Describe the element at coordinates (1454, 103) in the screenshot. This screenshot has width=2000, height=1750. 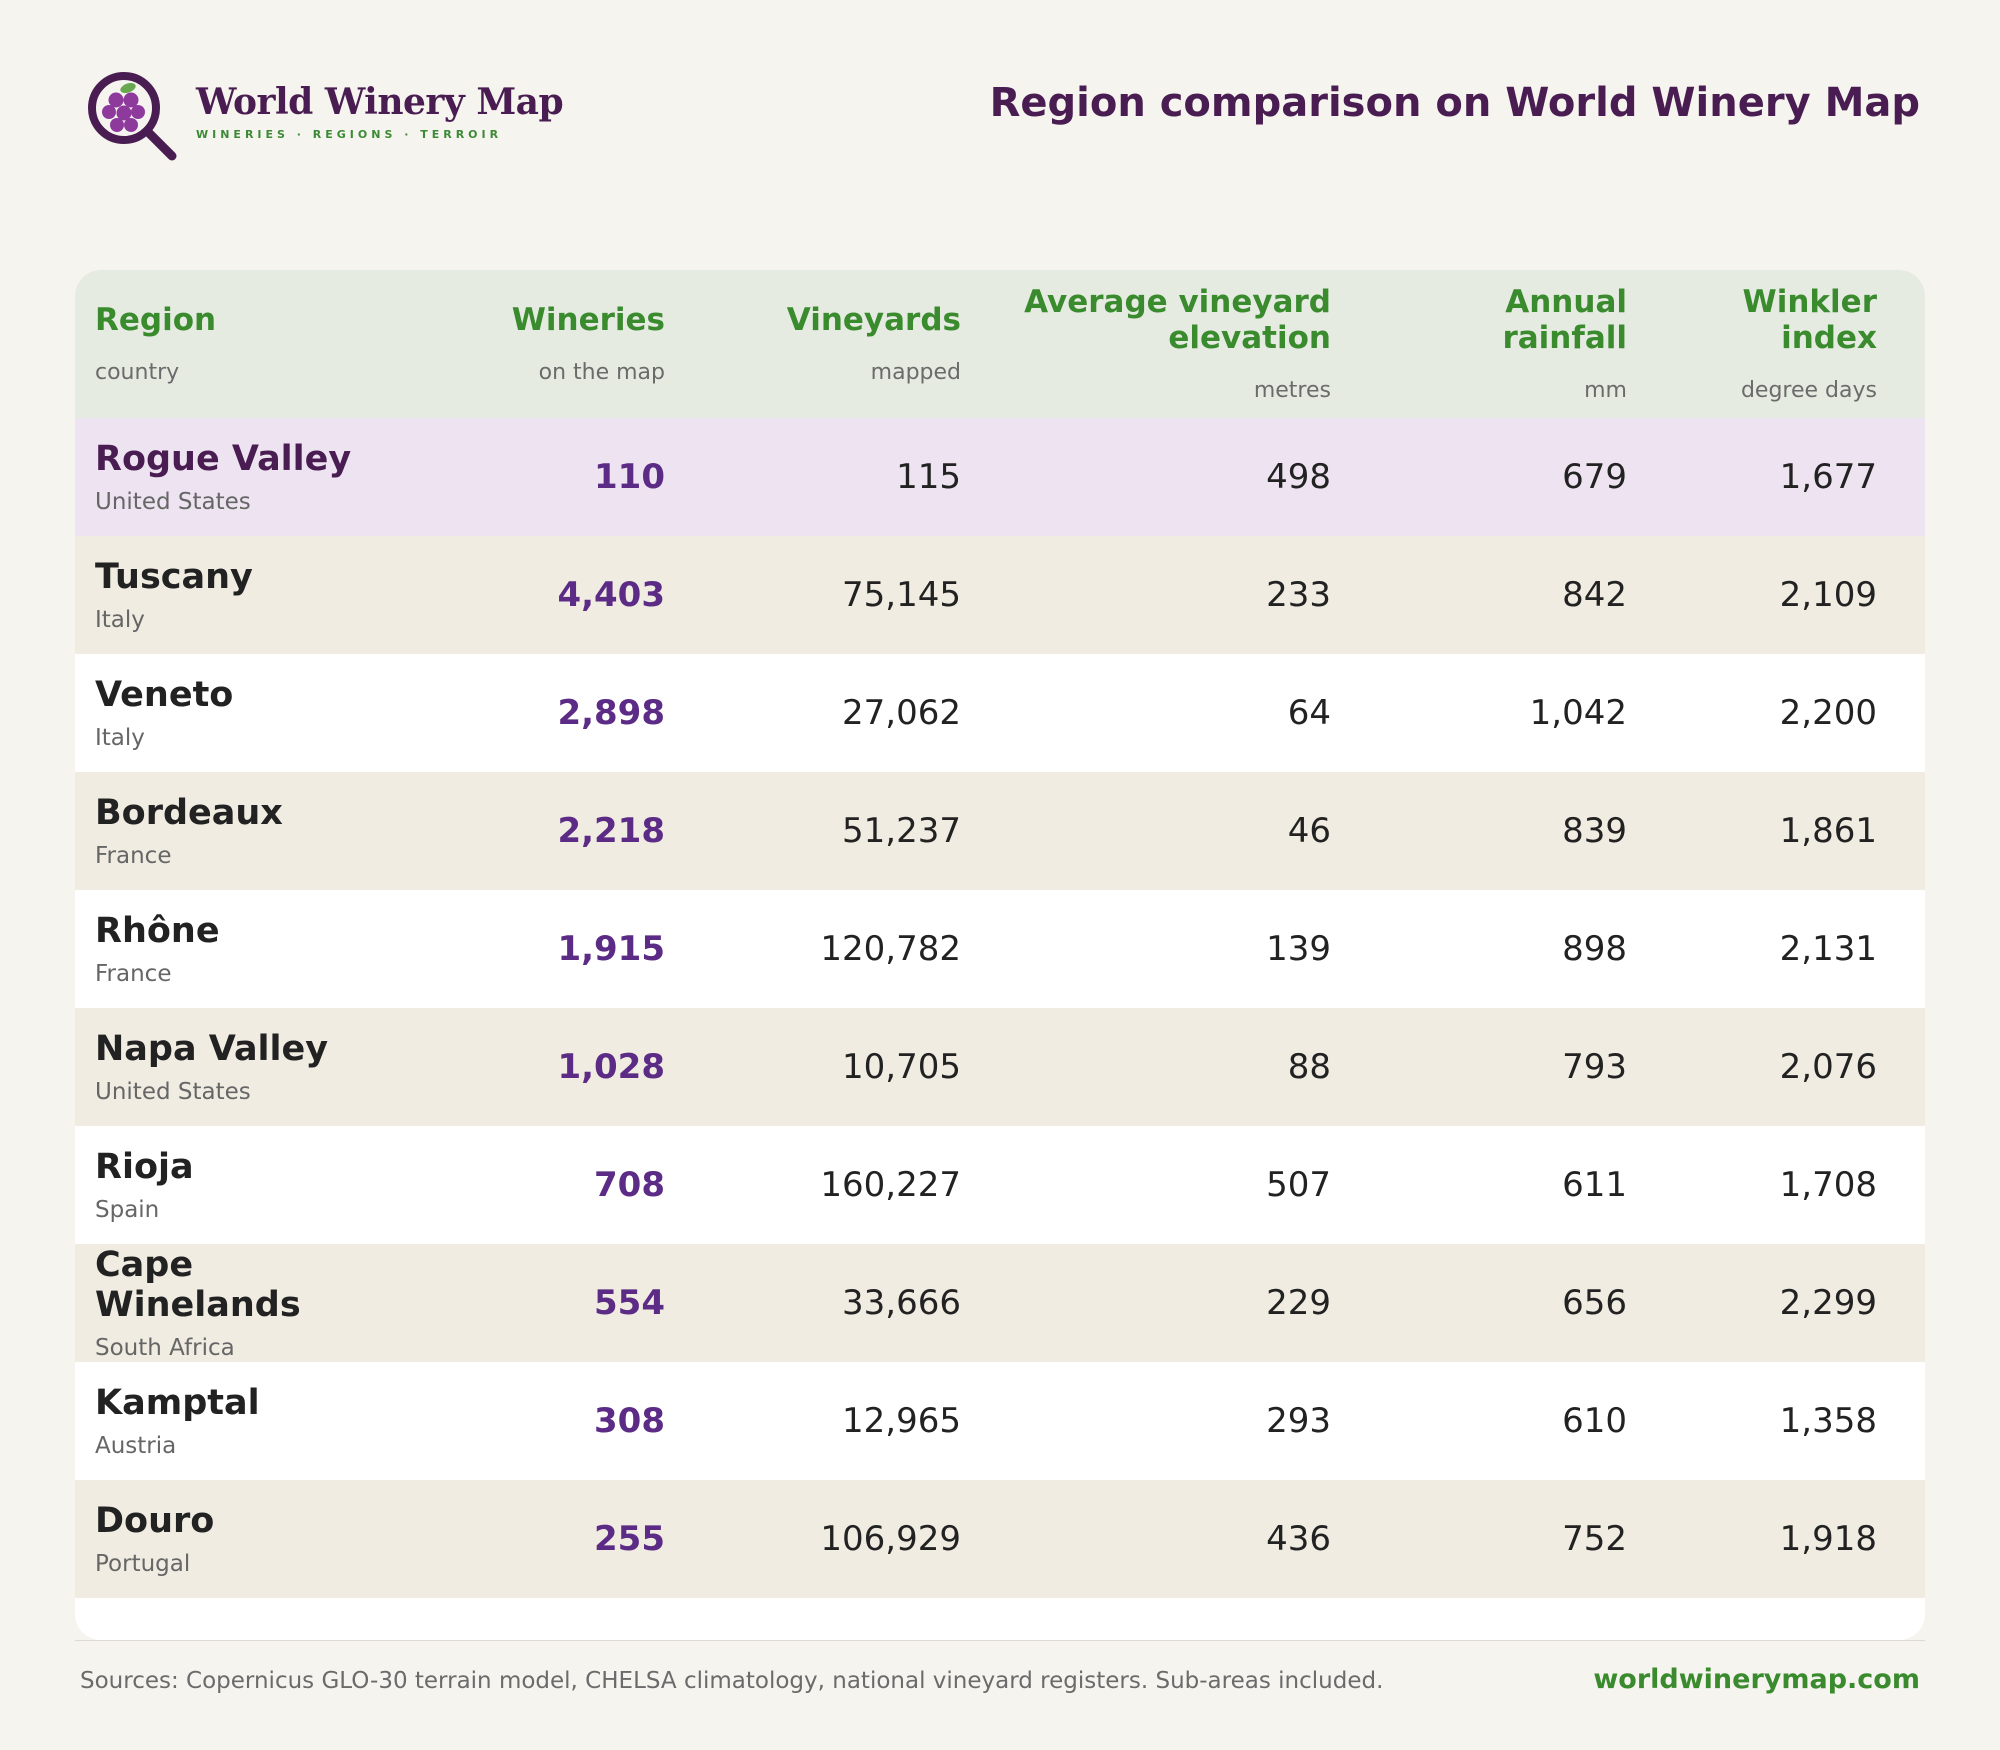
I see `page-title: Region comparison on World Winery Map` at that location.